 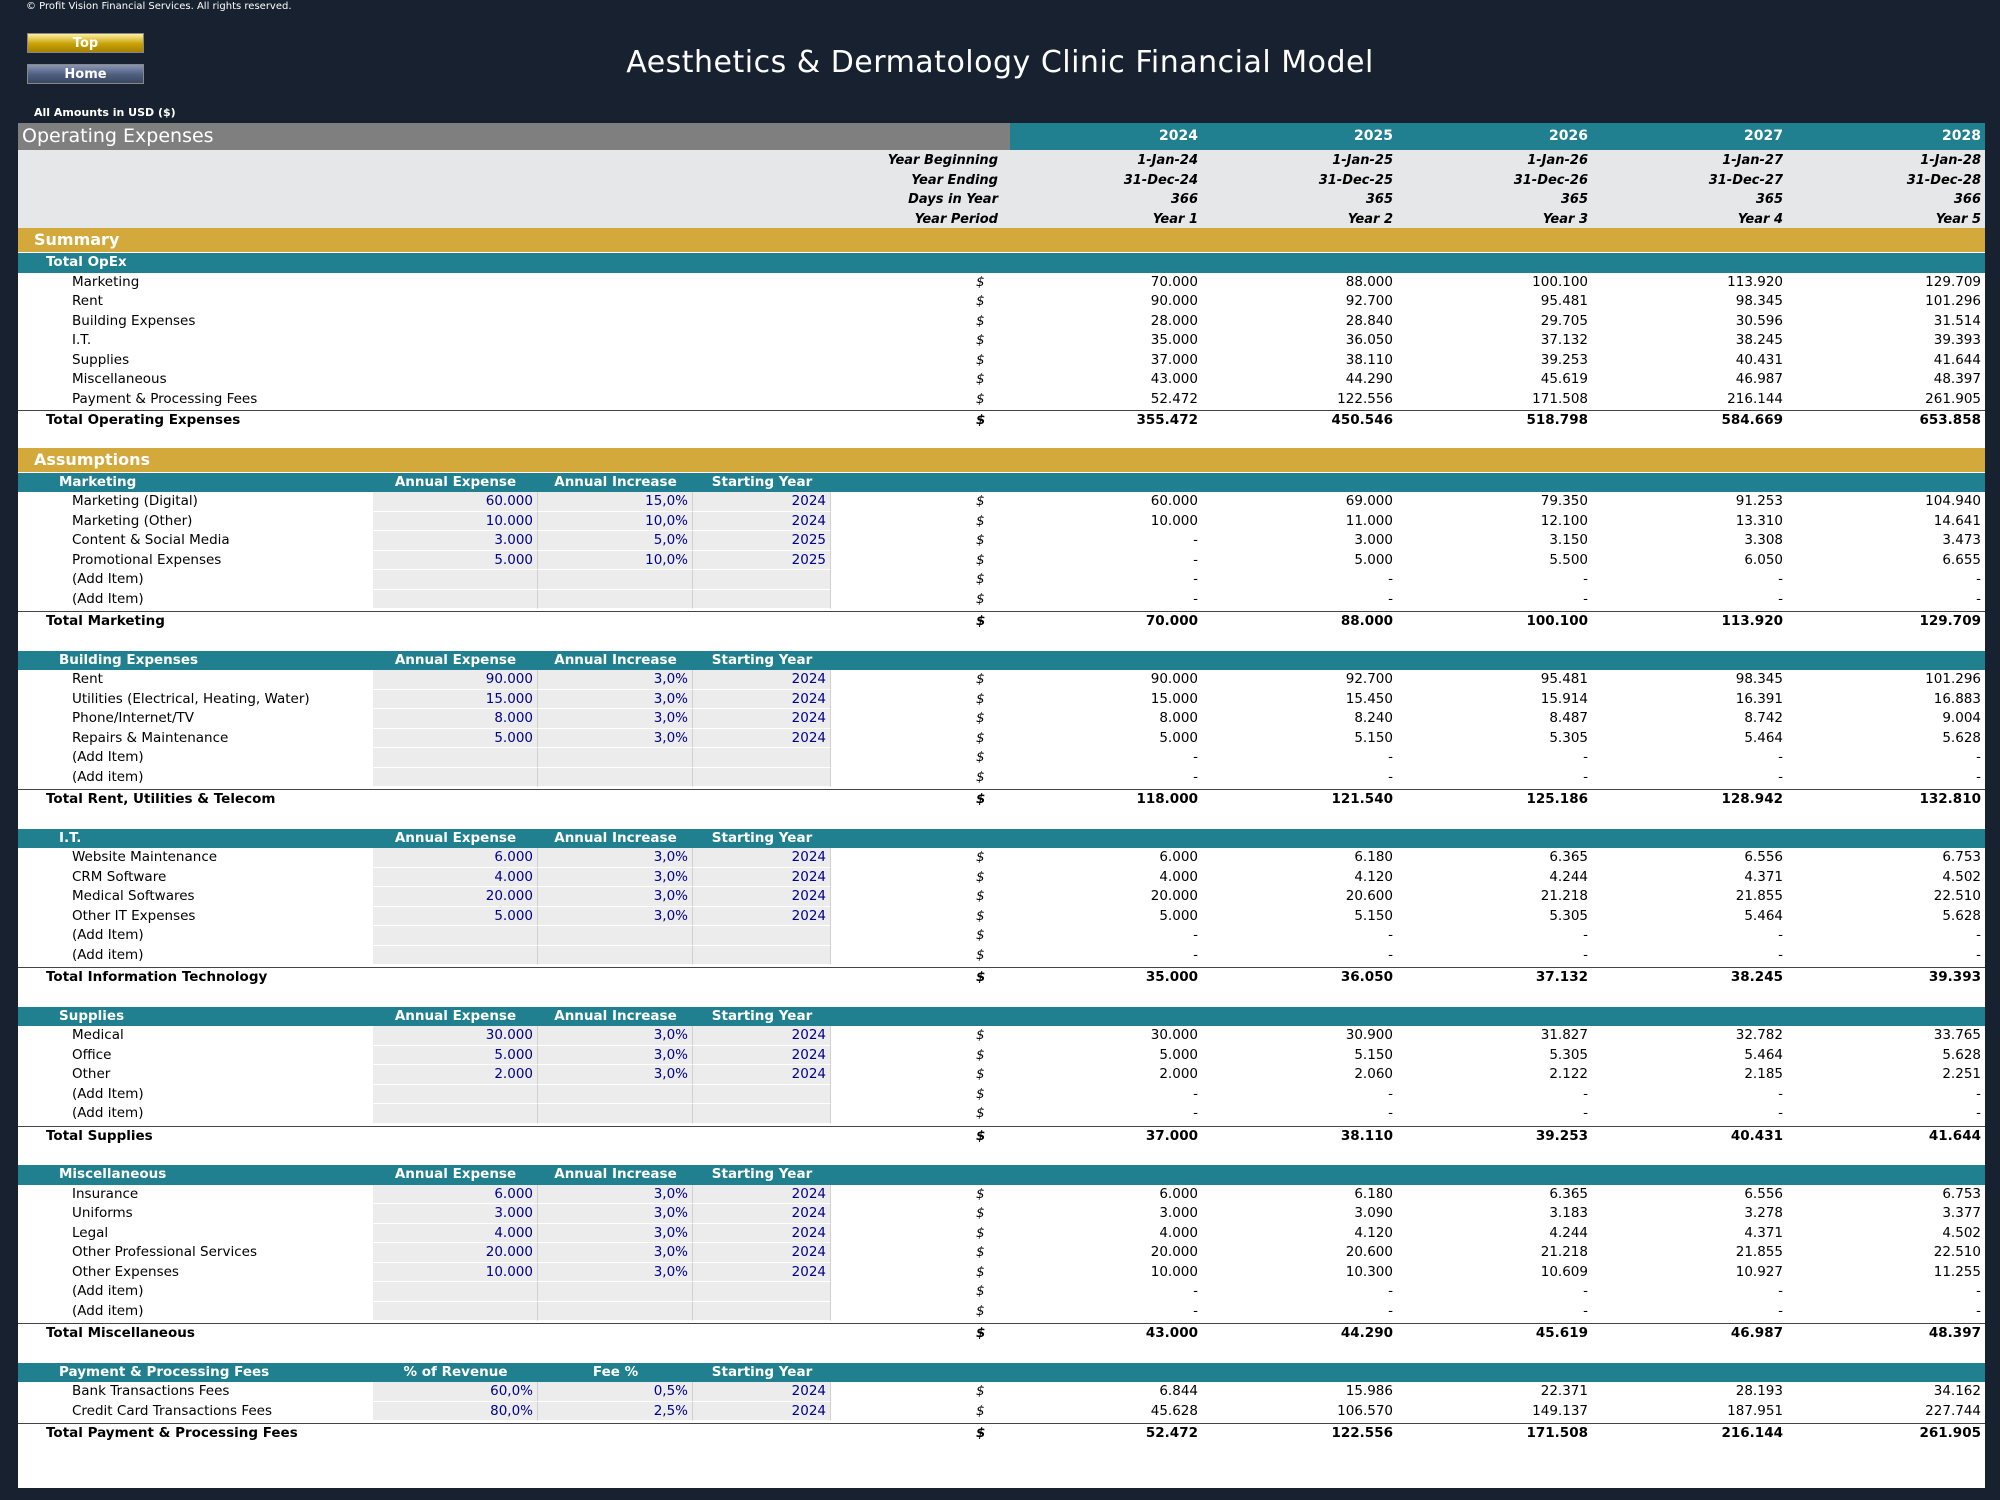 What do you see at coordinates (455, 502) in the screenshot?
I see `input-cell: 60.000` at bounding box center [455, 502].